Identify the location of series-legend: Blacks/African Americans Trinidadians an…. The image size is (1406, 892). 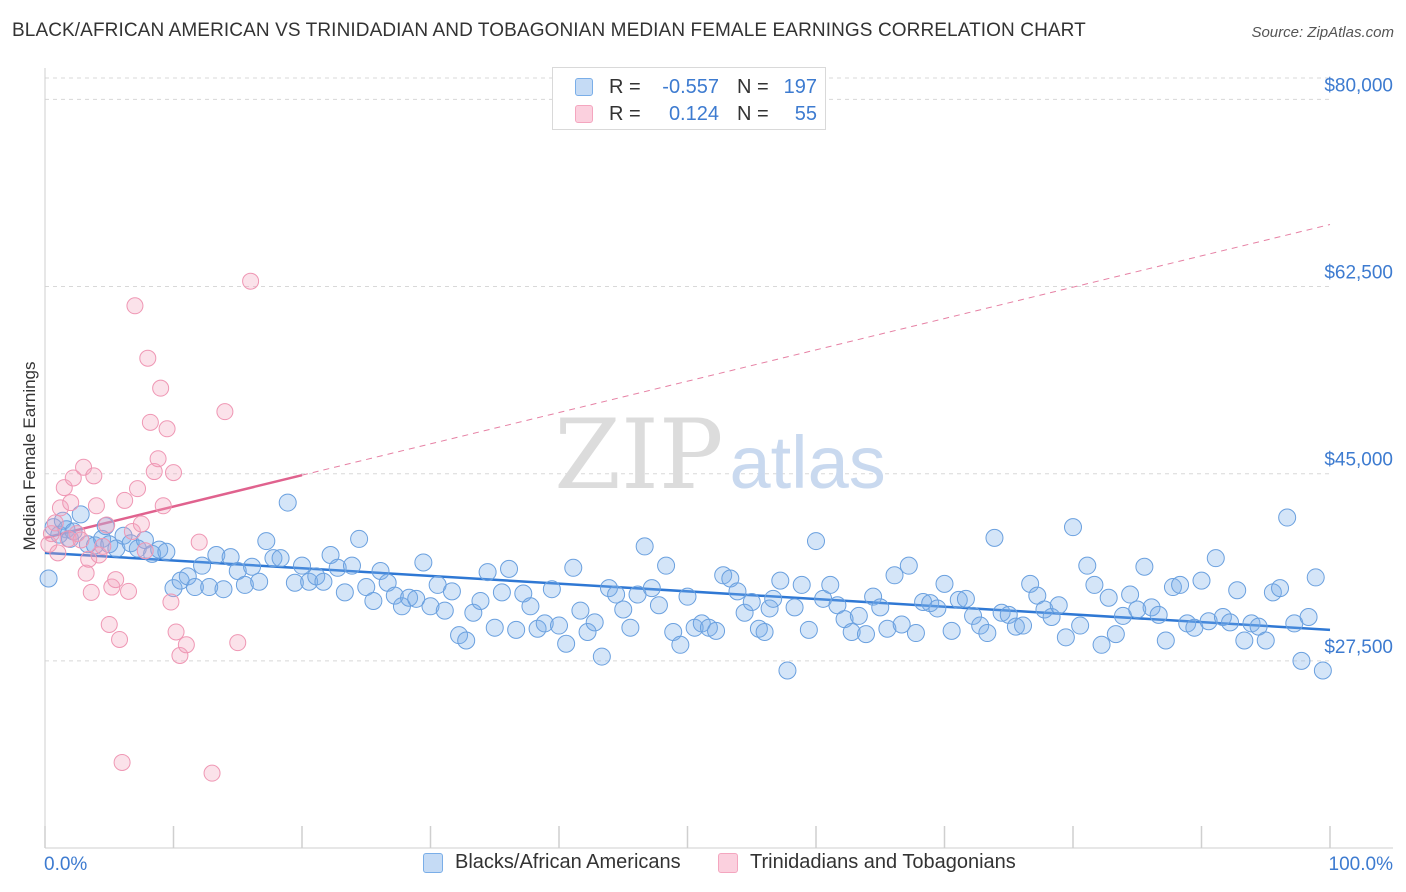
(703, 865).